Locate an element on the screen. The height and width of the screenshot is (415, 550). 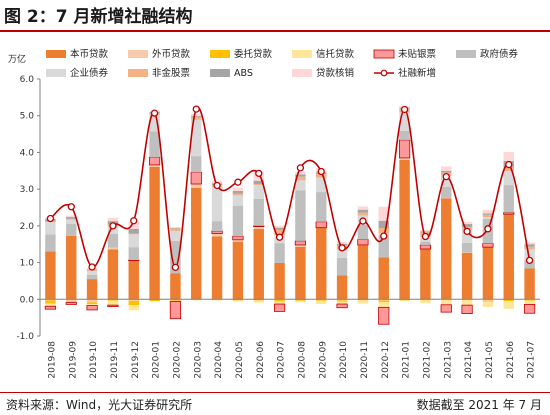
x-tick-label: 2020-02 is located at coordinates (177, 360).